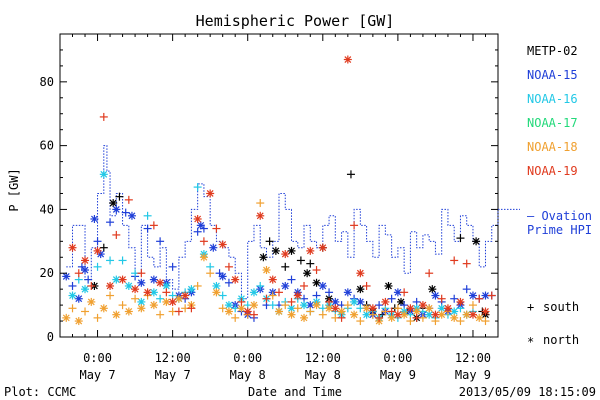 This screenshot has height=400, width=600. What do you see at coordinates (530, 342) in the screenshot?
I see `marker-legend-north-symbol: *` at bounding box center [530, 342].